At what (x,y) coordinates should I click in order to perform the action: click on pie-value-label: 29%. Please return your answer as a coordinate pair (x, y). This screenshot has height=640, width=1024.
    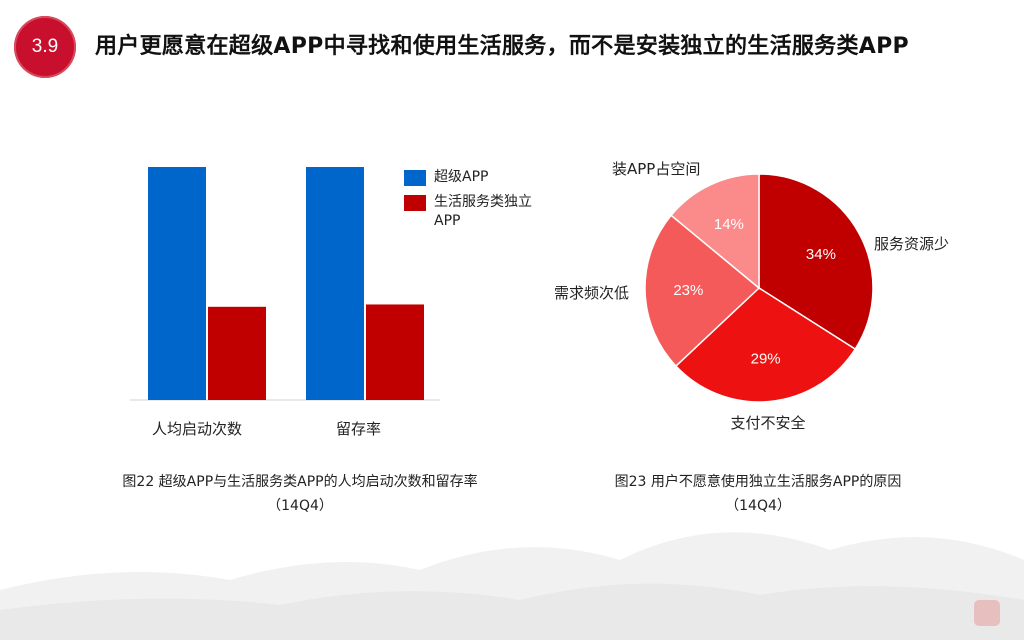
    Looking at the image, I should click on (766, 358).